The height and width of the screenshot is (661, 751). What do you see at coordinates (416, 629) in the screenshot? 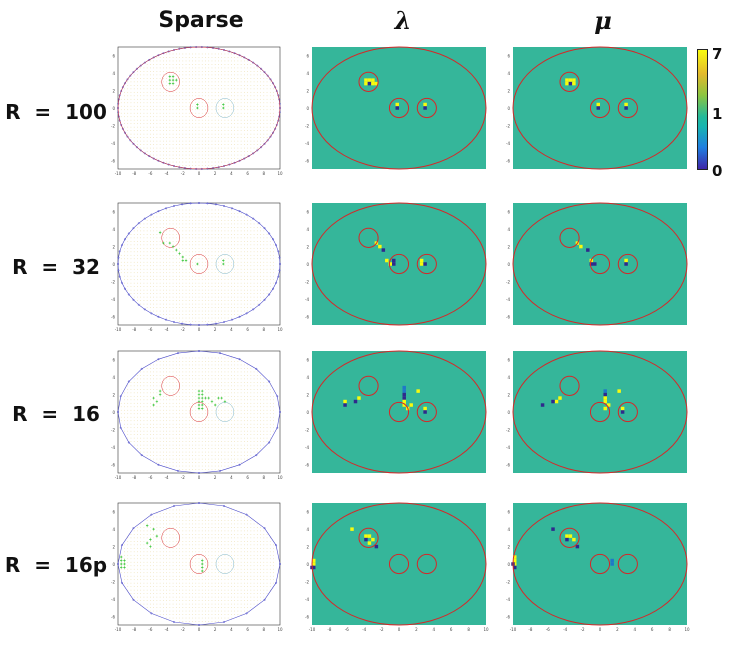
I see `x-tick-label: 2` at bounding box center [416, 629].